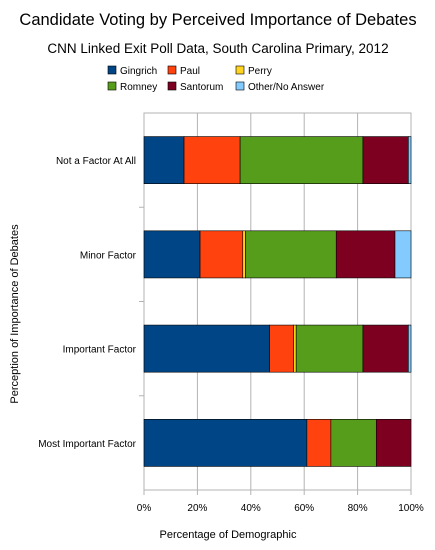 This screenshot has width=435, height=550. Describe the element at coordinates (411, 508) in the screenshot. I see `x-tick-label: 100%` at that location.